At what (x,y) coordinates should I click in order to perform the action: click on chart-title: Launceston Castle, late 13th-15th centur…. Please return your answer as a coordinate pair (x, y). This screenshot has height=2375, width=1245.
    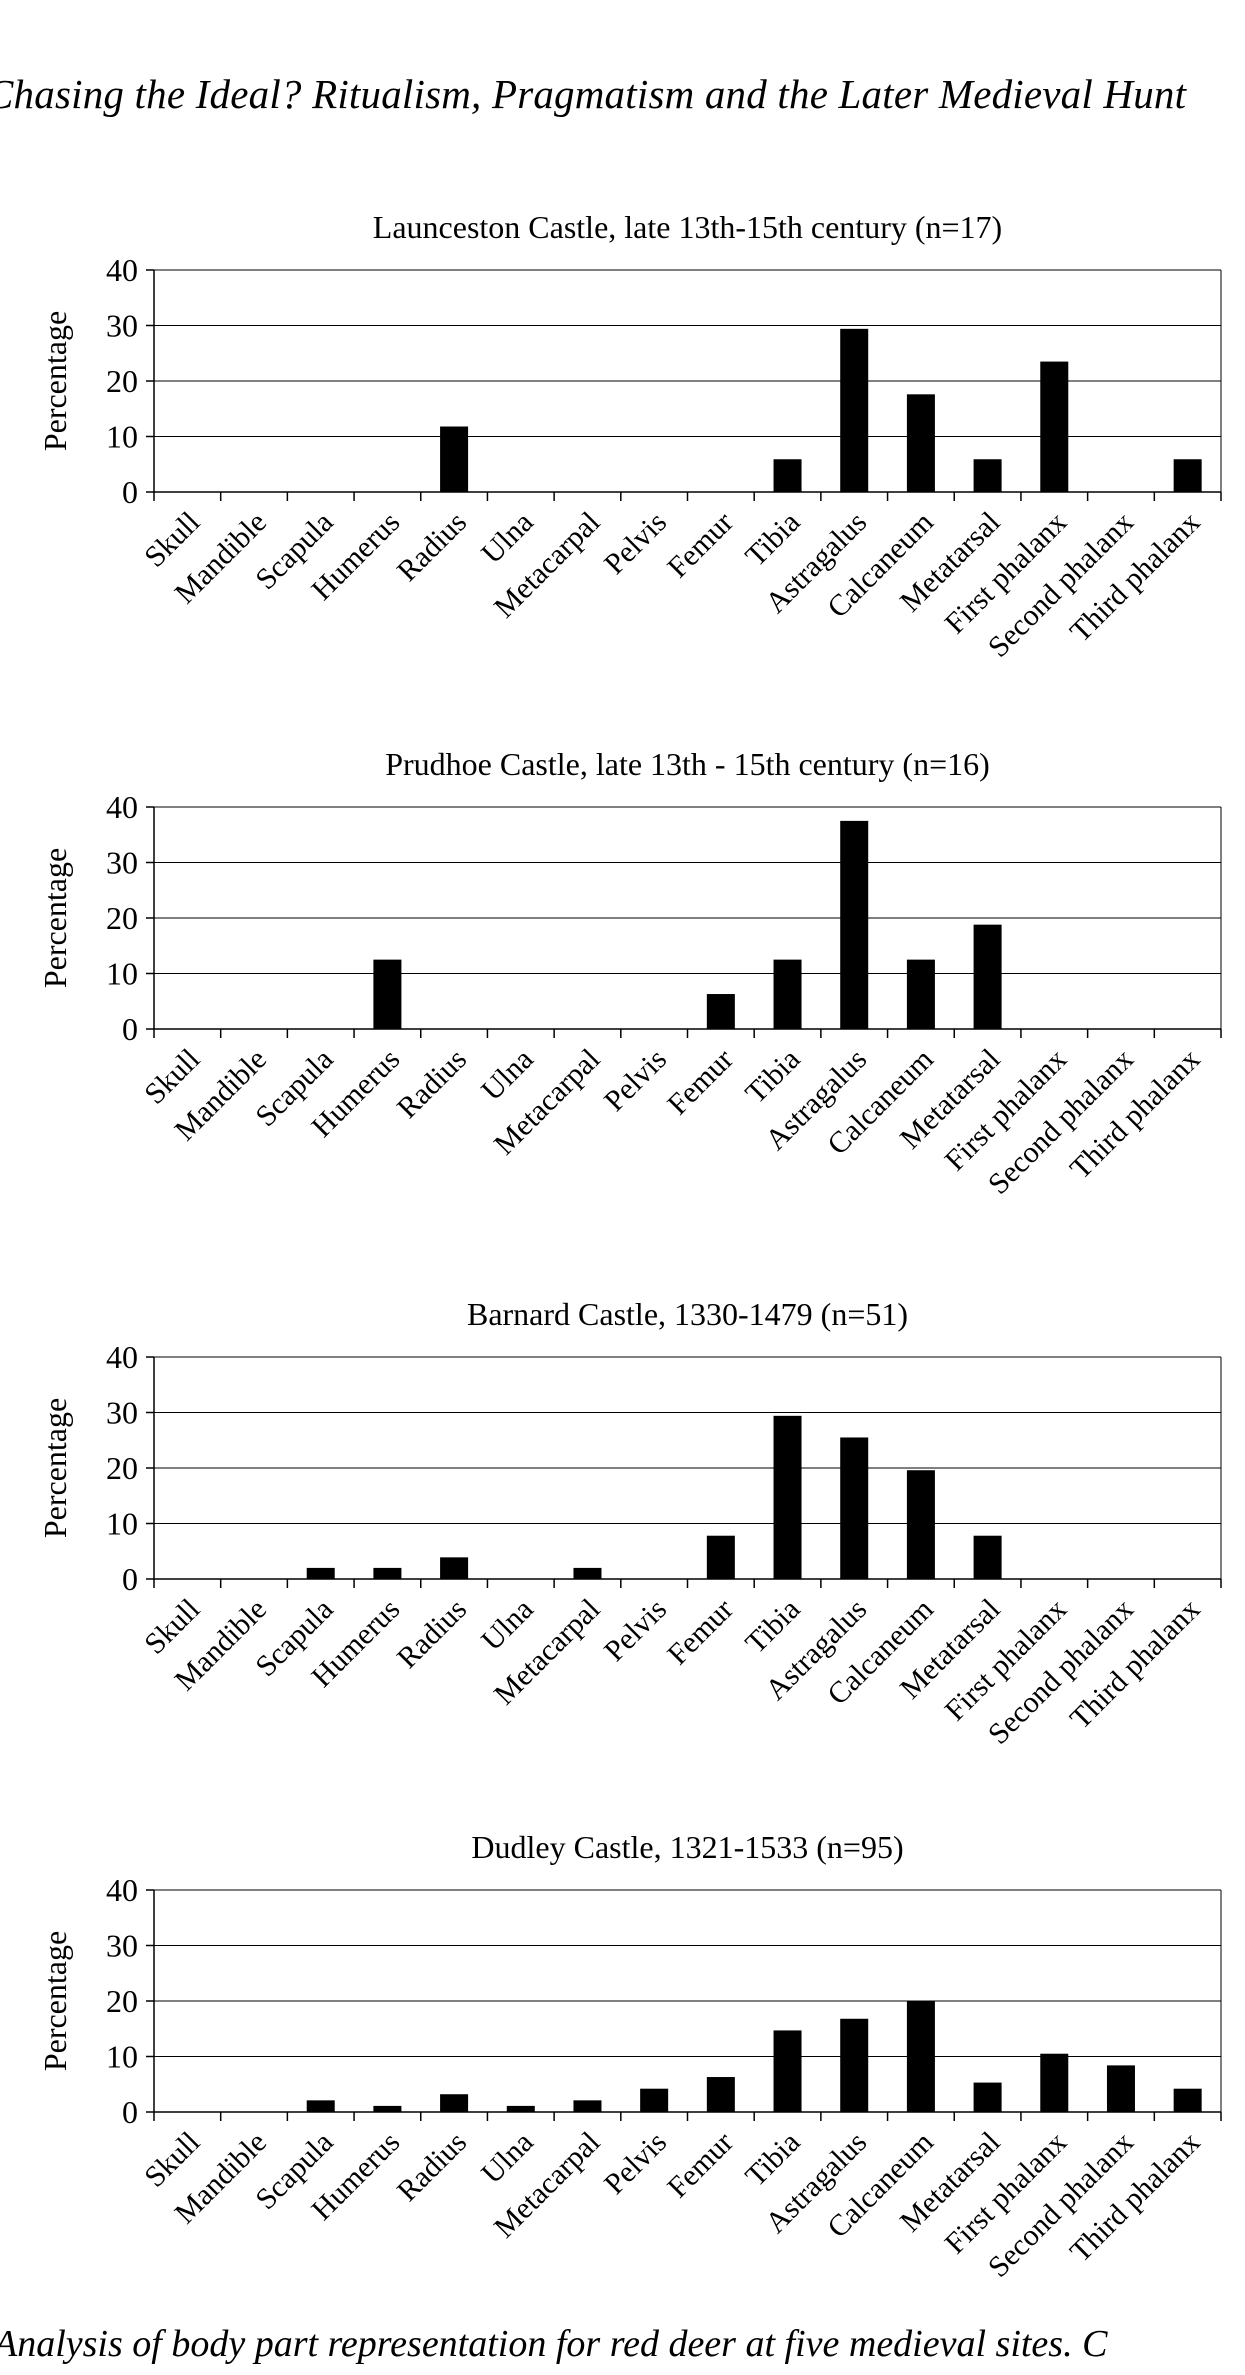
    Looking at the image, I should click on (687, 227).